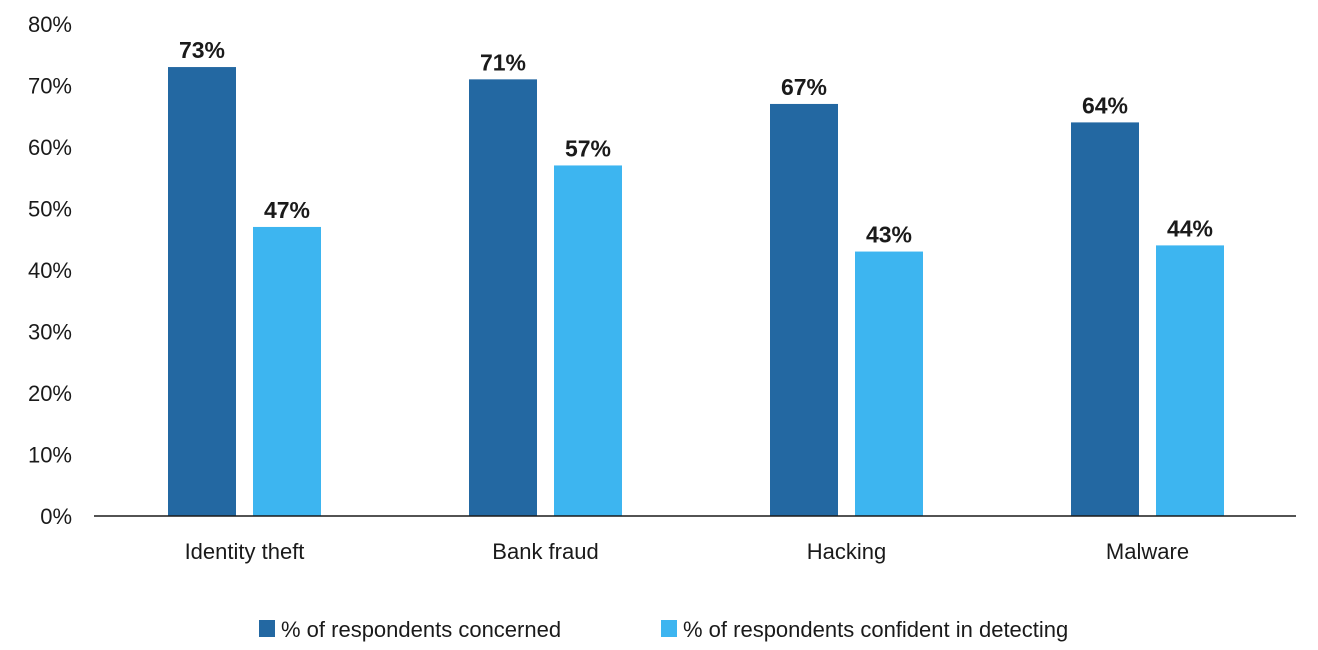 The image size is (1318, 650). I want to click on y-tick-label: 0%, so click(56, 516).